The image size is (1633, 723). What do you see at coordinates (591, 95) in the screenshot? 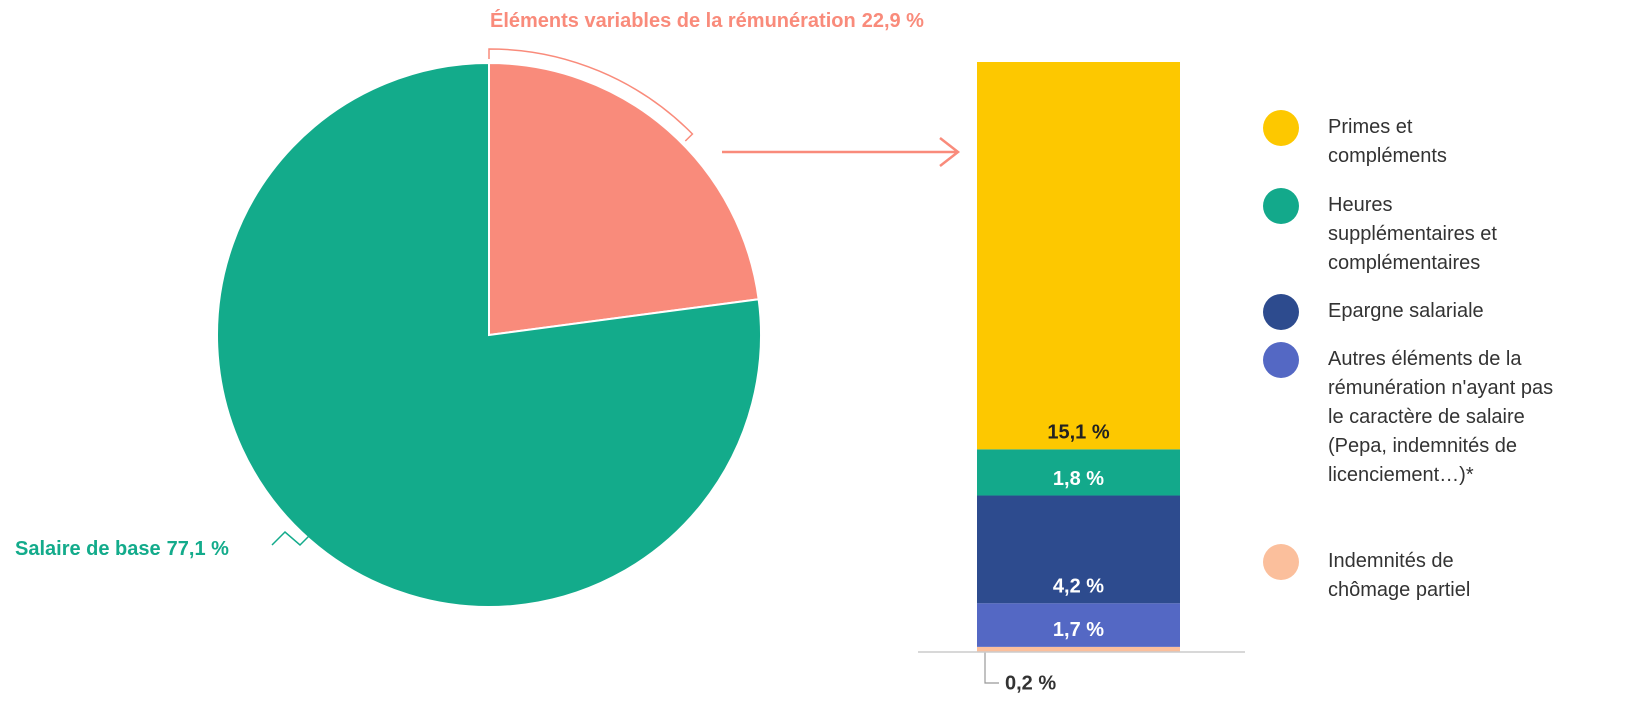
I see `bracket` at bounding box center [591, 95].